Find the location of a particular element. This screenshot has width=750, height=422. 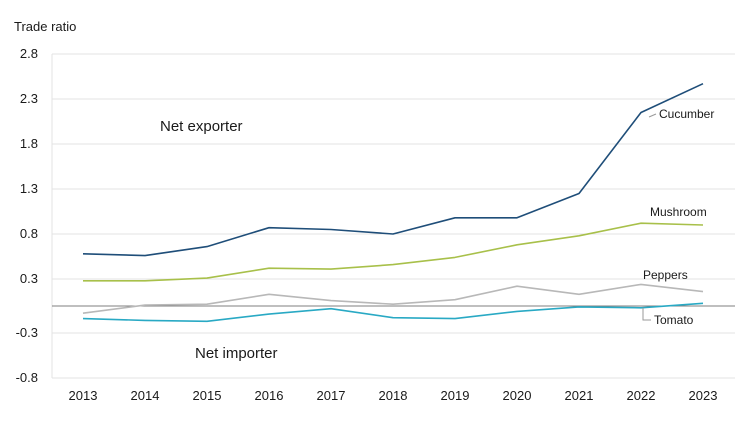

y-axis-label: Trade ratio is located at coordinates (45, 26).